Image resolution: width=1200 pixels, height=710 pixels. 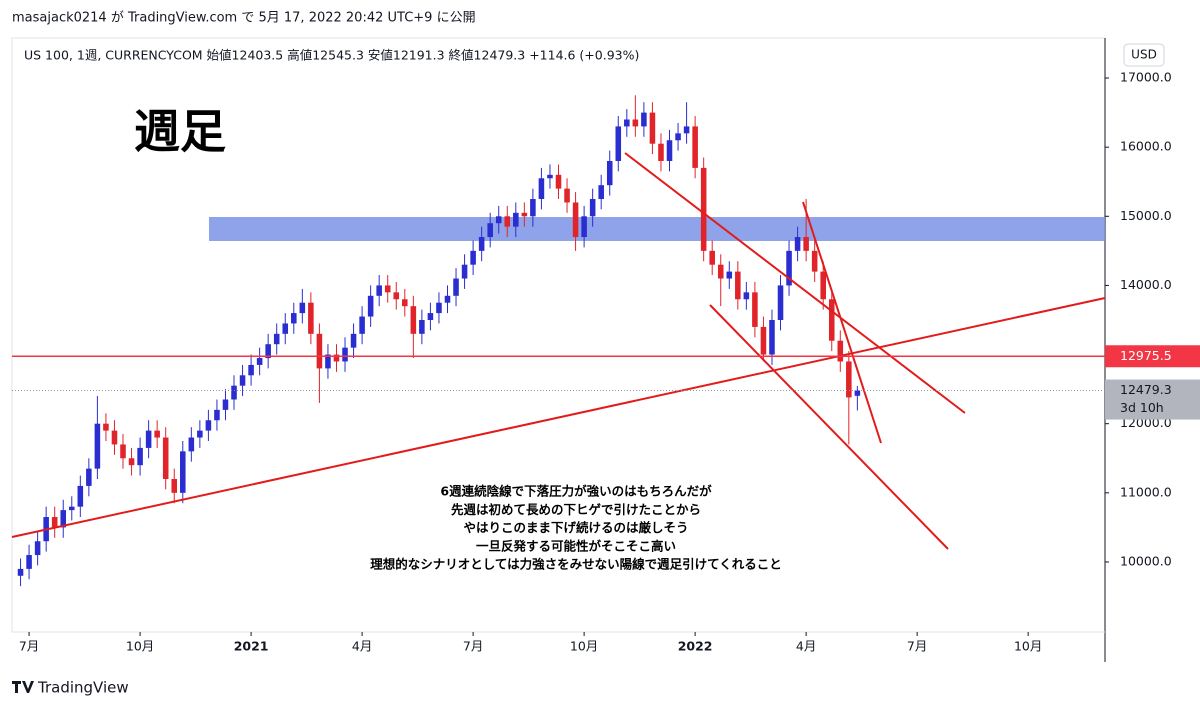 I want to click on currency-button, so click(x=1144, y=55).